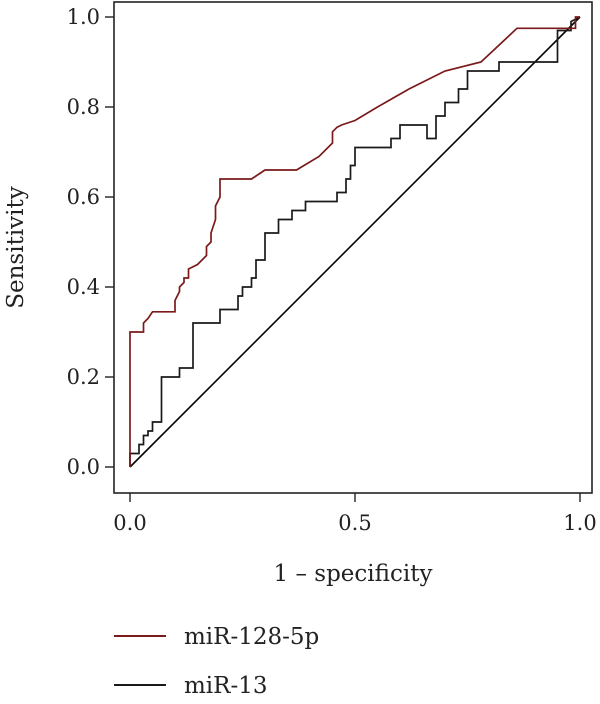 The image size is (600, 704). I want to click on x-axis: 0.0 0.5 1.0, so click(355, 514).